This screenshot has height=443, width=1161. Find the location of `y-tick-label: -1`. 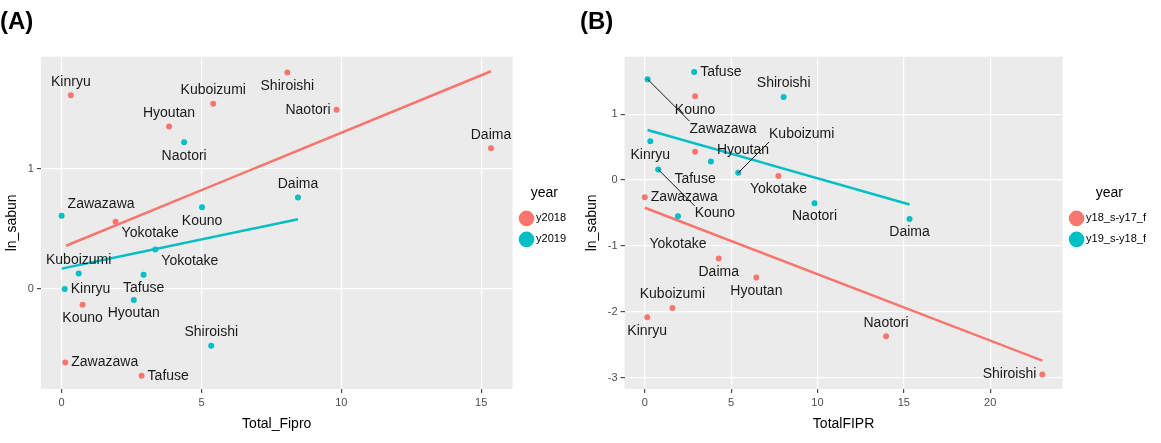

y-tick-label: -1 is located at coordinates (612, 245).